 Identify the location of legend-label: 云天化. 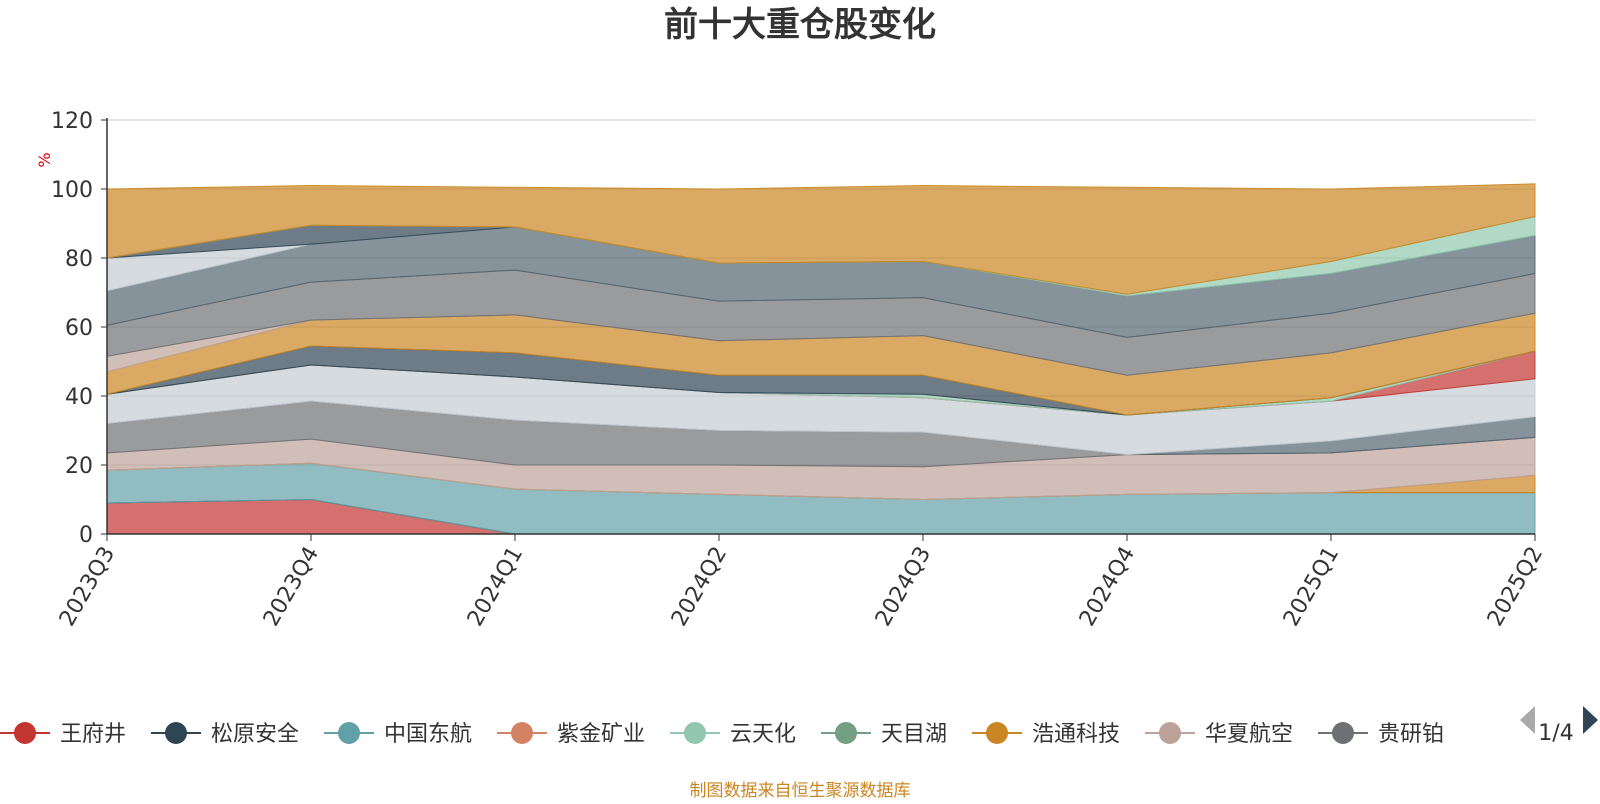
(763, 734).